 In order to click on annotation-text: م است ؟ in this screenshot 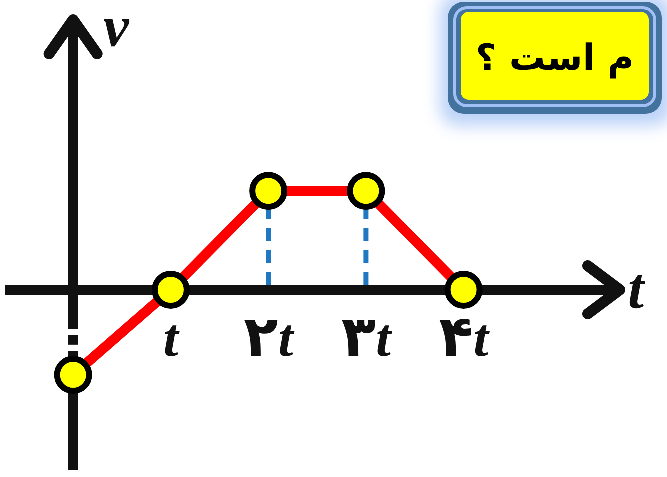, I will do `click(555, 58)`.